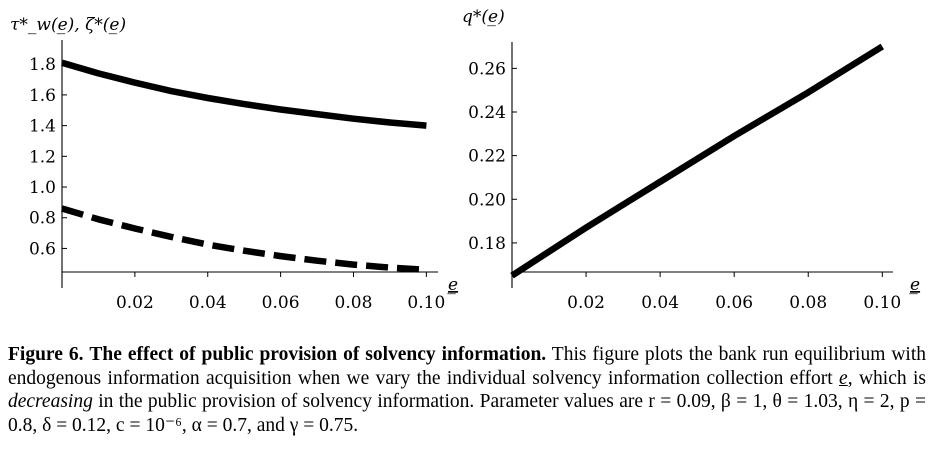  I want to click on y-tick-label: 0.18, so click(487, 244).